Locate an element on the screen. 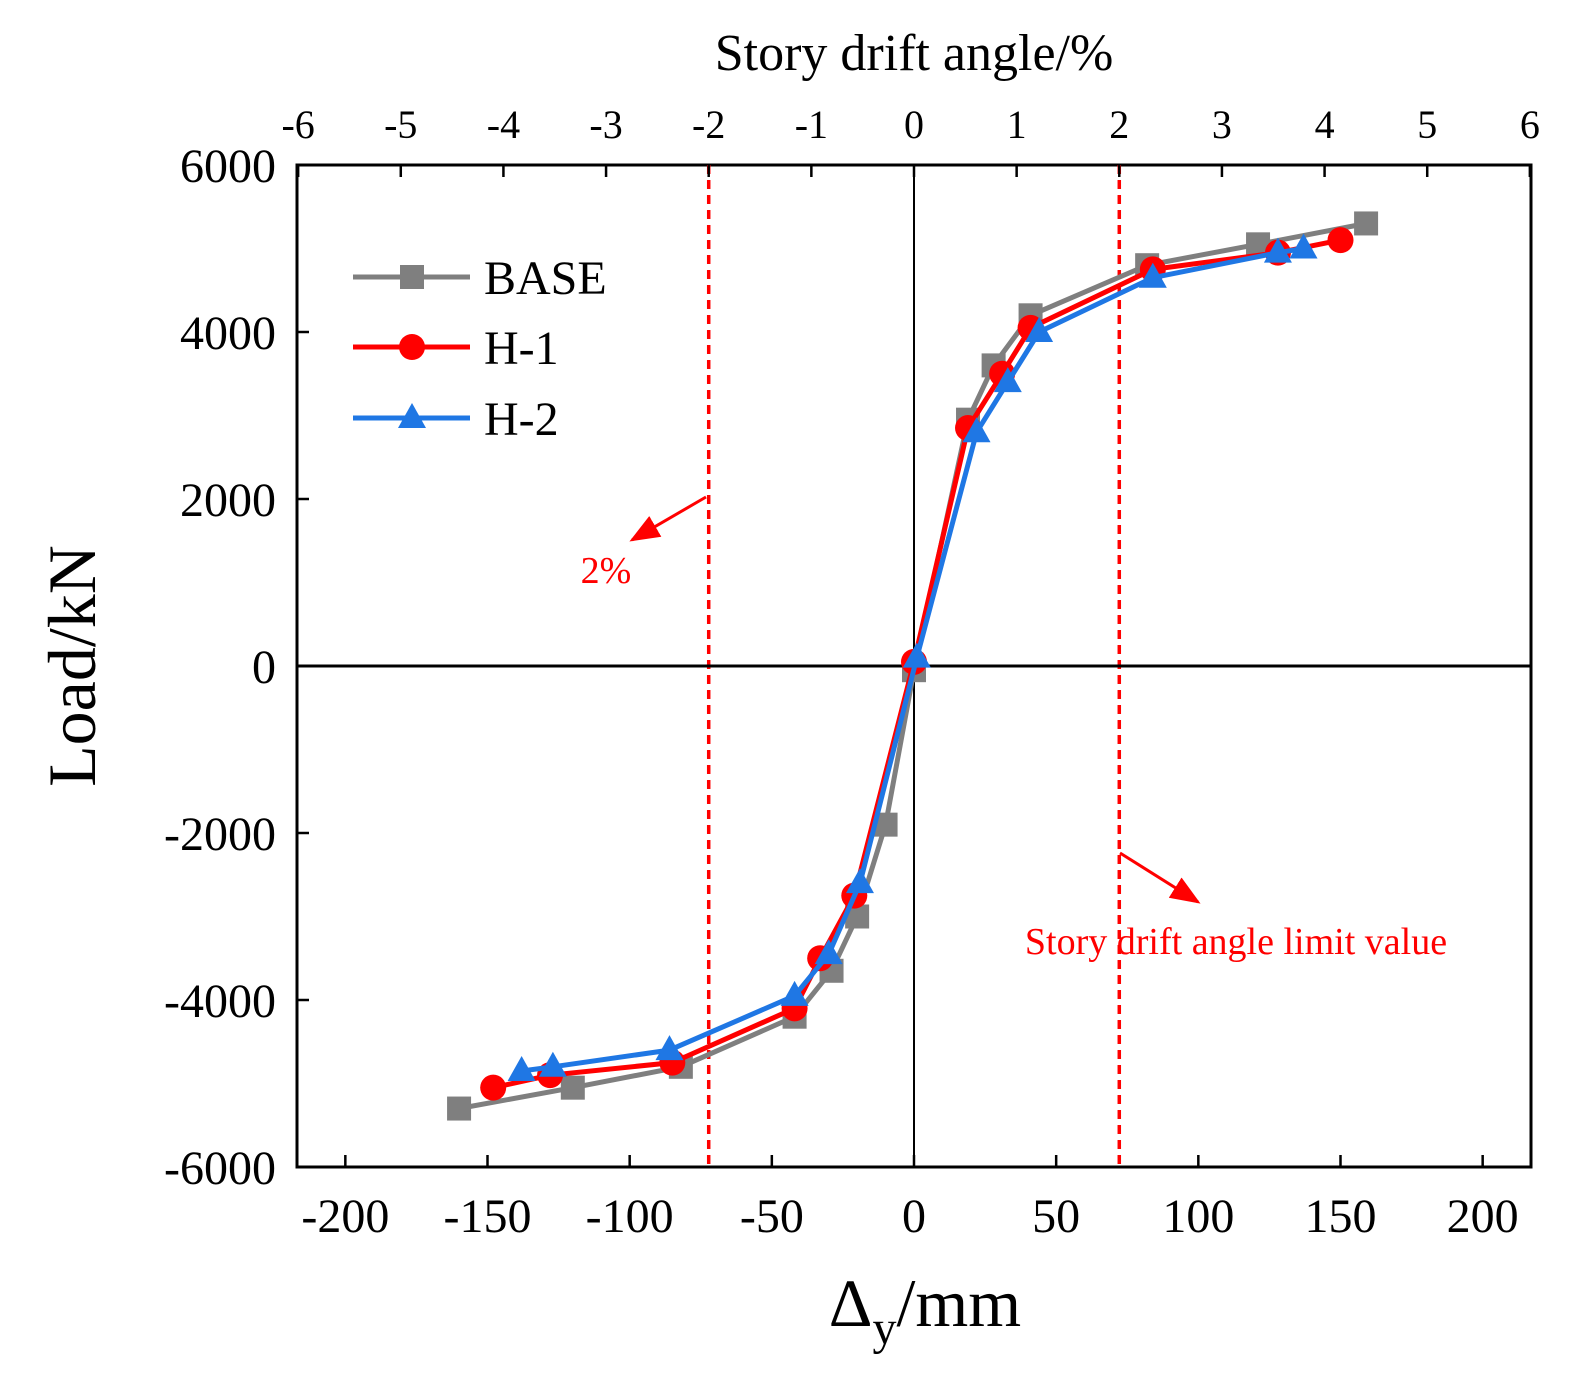  top-tick-label: -3 is located at coordinates (605, 124).